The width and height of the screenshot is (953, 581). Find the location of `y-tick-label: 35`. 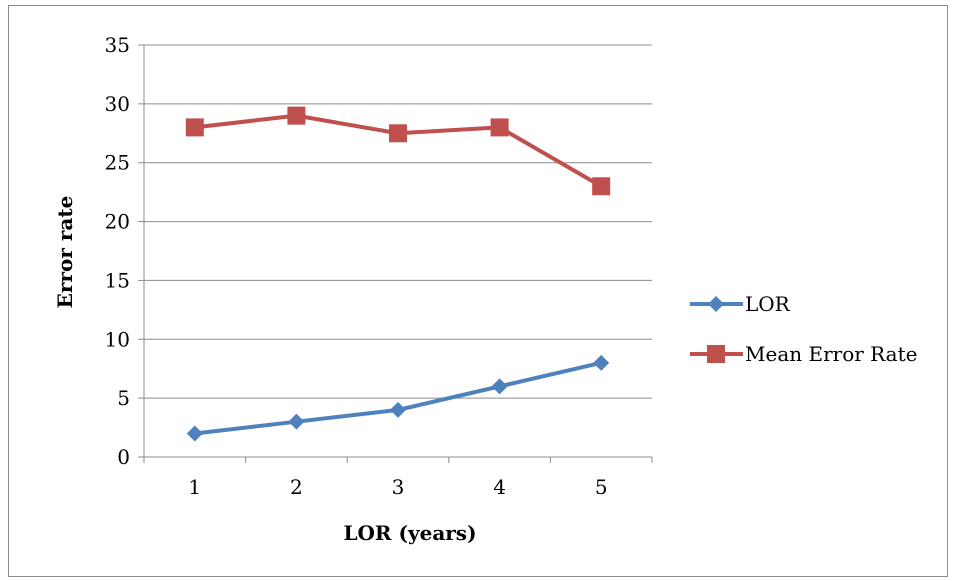

y-tick-label: 35 is located at coordinates (117, 45).